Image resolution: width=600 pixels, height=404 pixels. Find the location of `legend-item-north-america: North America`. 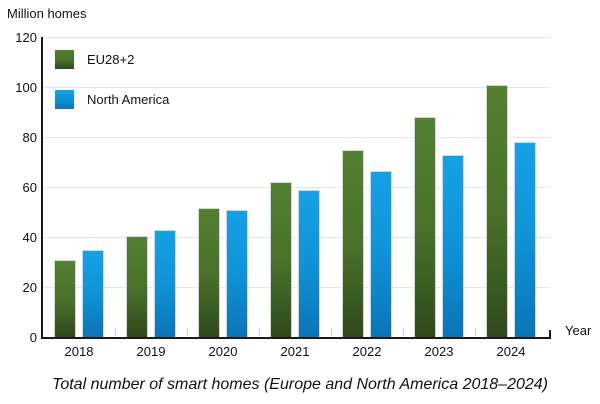

legend-item-north-america: North America is located at coordinates (112, 99).